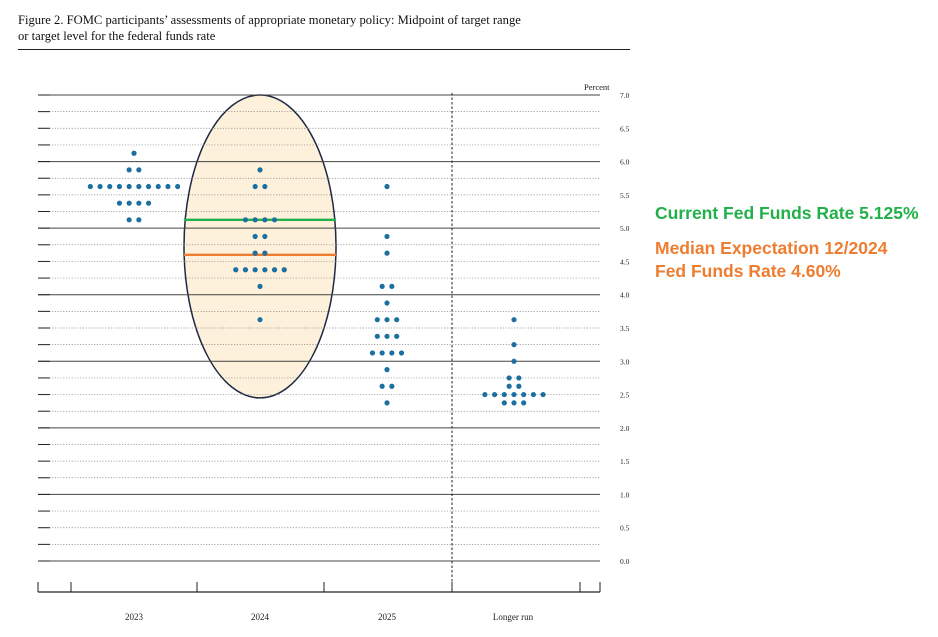 This screenshot has width=938, height=637. I want to click on x-category-label-2023: 2023, so click(134, 617).